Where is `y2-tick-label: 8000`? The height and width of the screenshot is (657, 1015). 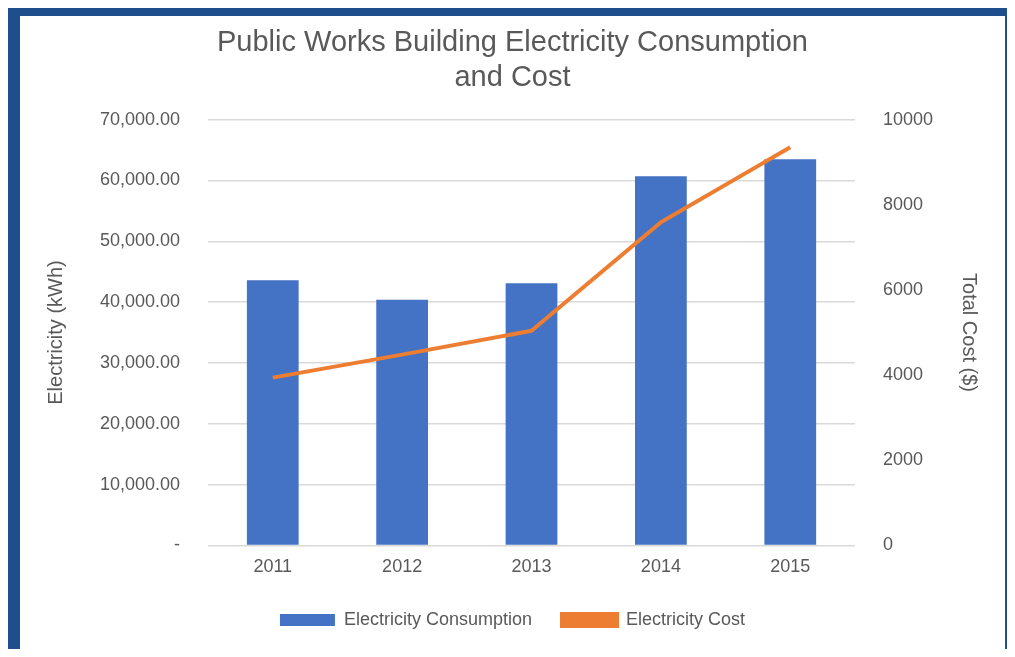
y2-tick-label: 8000 is located at coordinates (902, 203).